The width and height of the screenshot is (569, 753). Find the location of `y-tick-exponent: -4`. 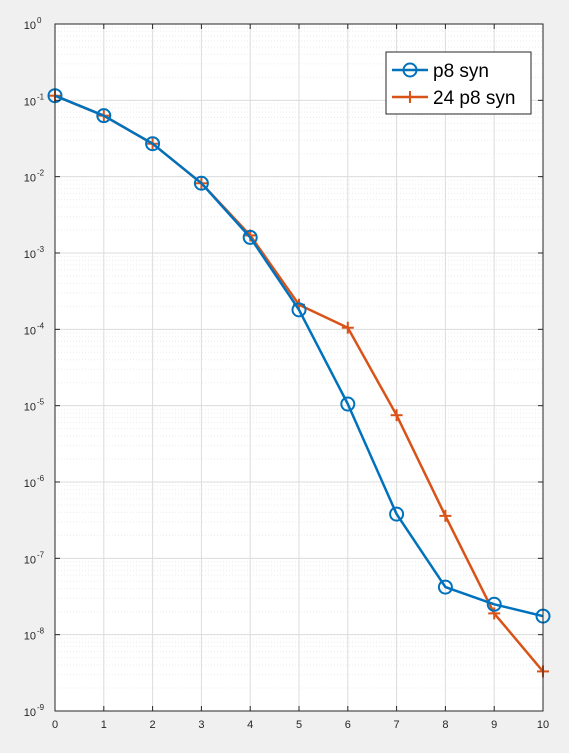

y-tick-exponent: -4 is located at coordinates (41, 325).